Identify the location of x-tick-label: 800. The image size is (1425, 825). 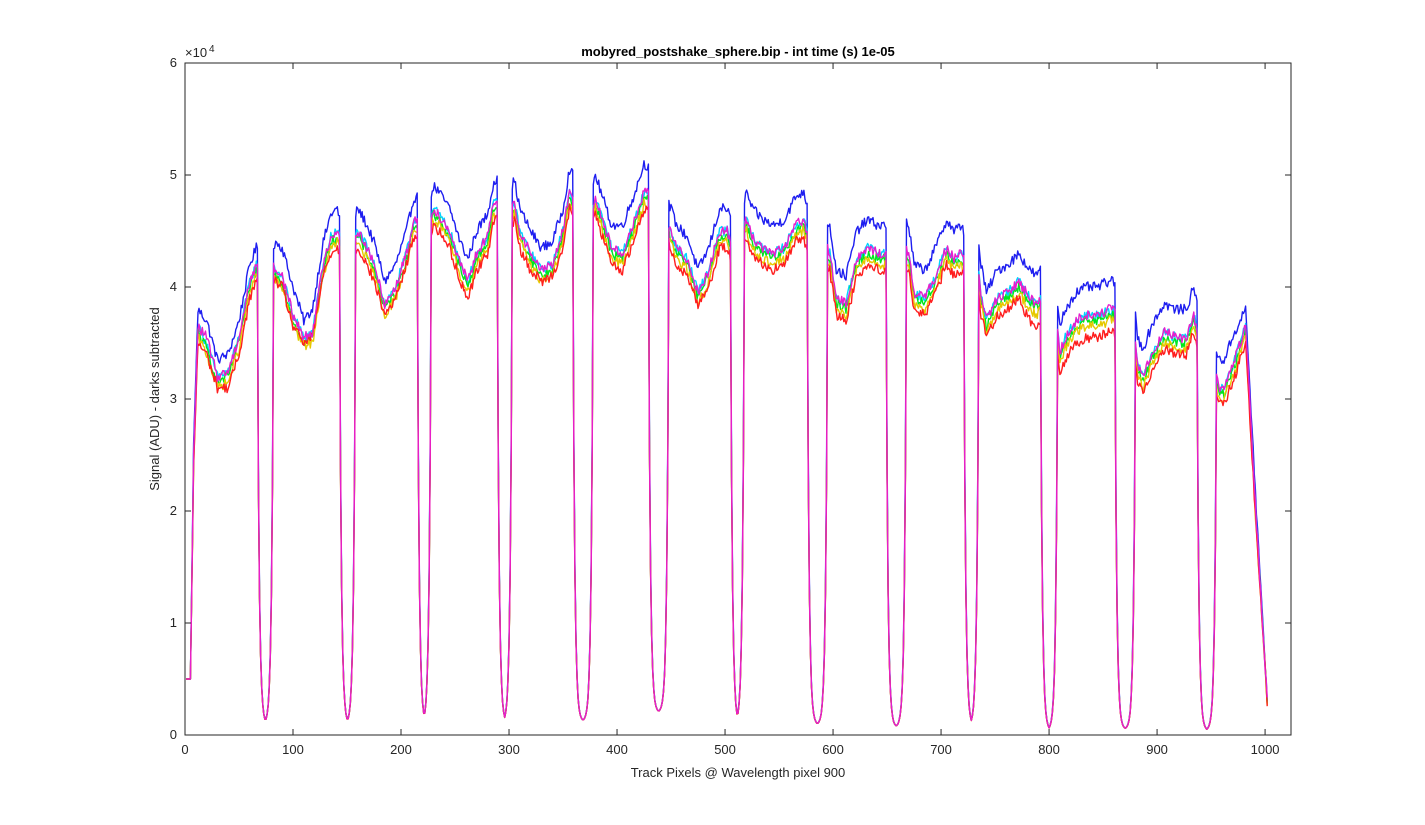
(1049, 749).